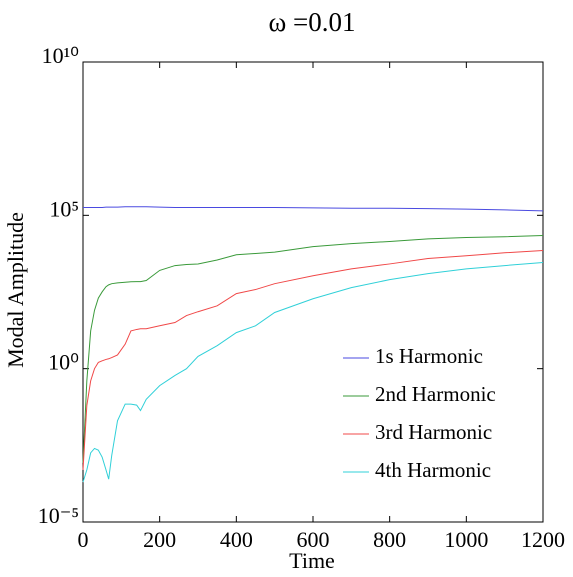 This screenshot has height=577, width=573. I want to click on series-line, so click(313, 209).